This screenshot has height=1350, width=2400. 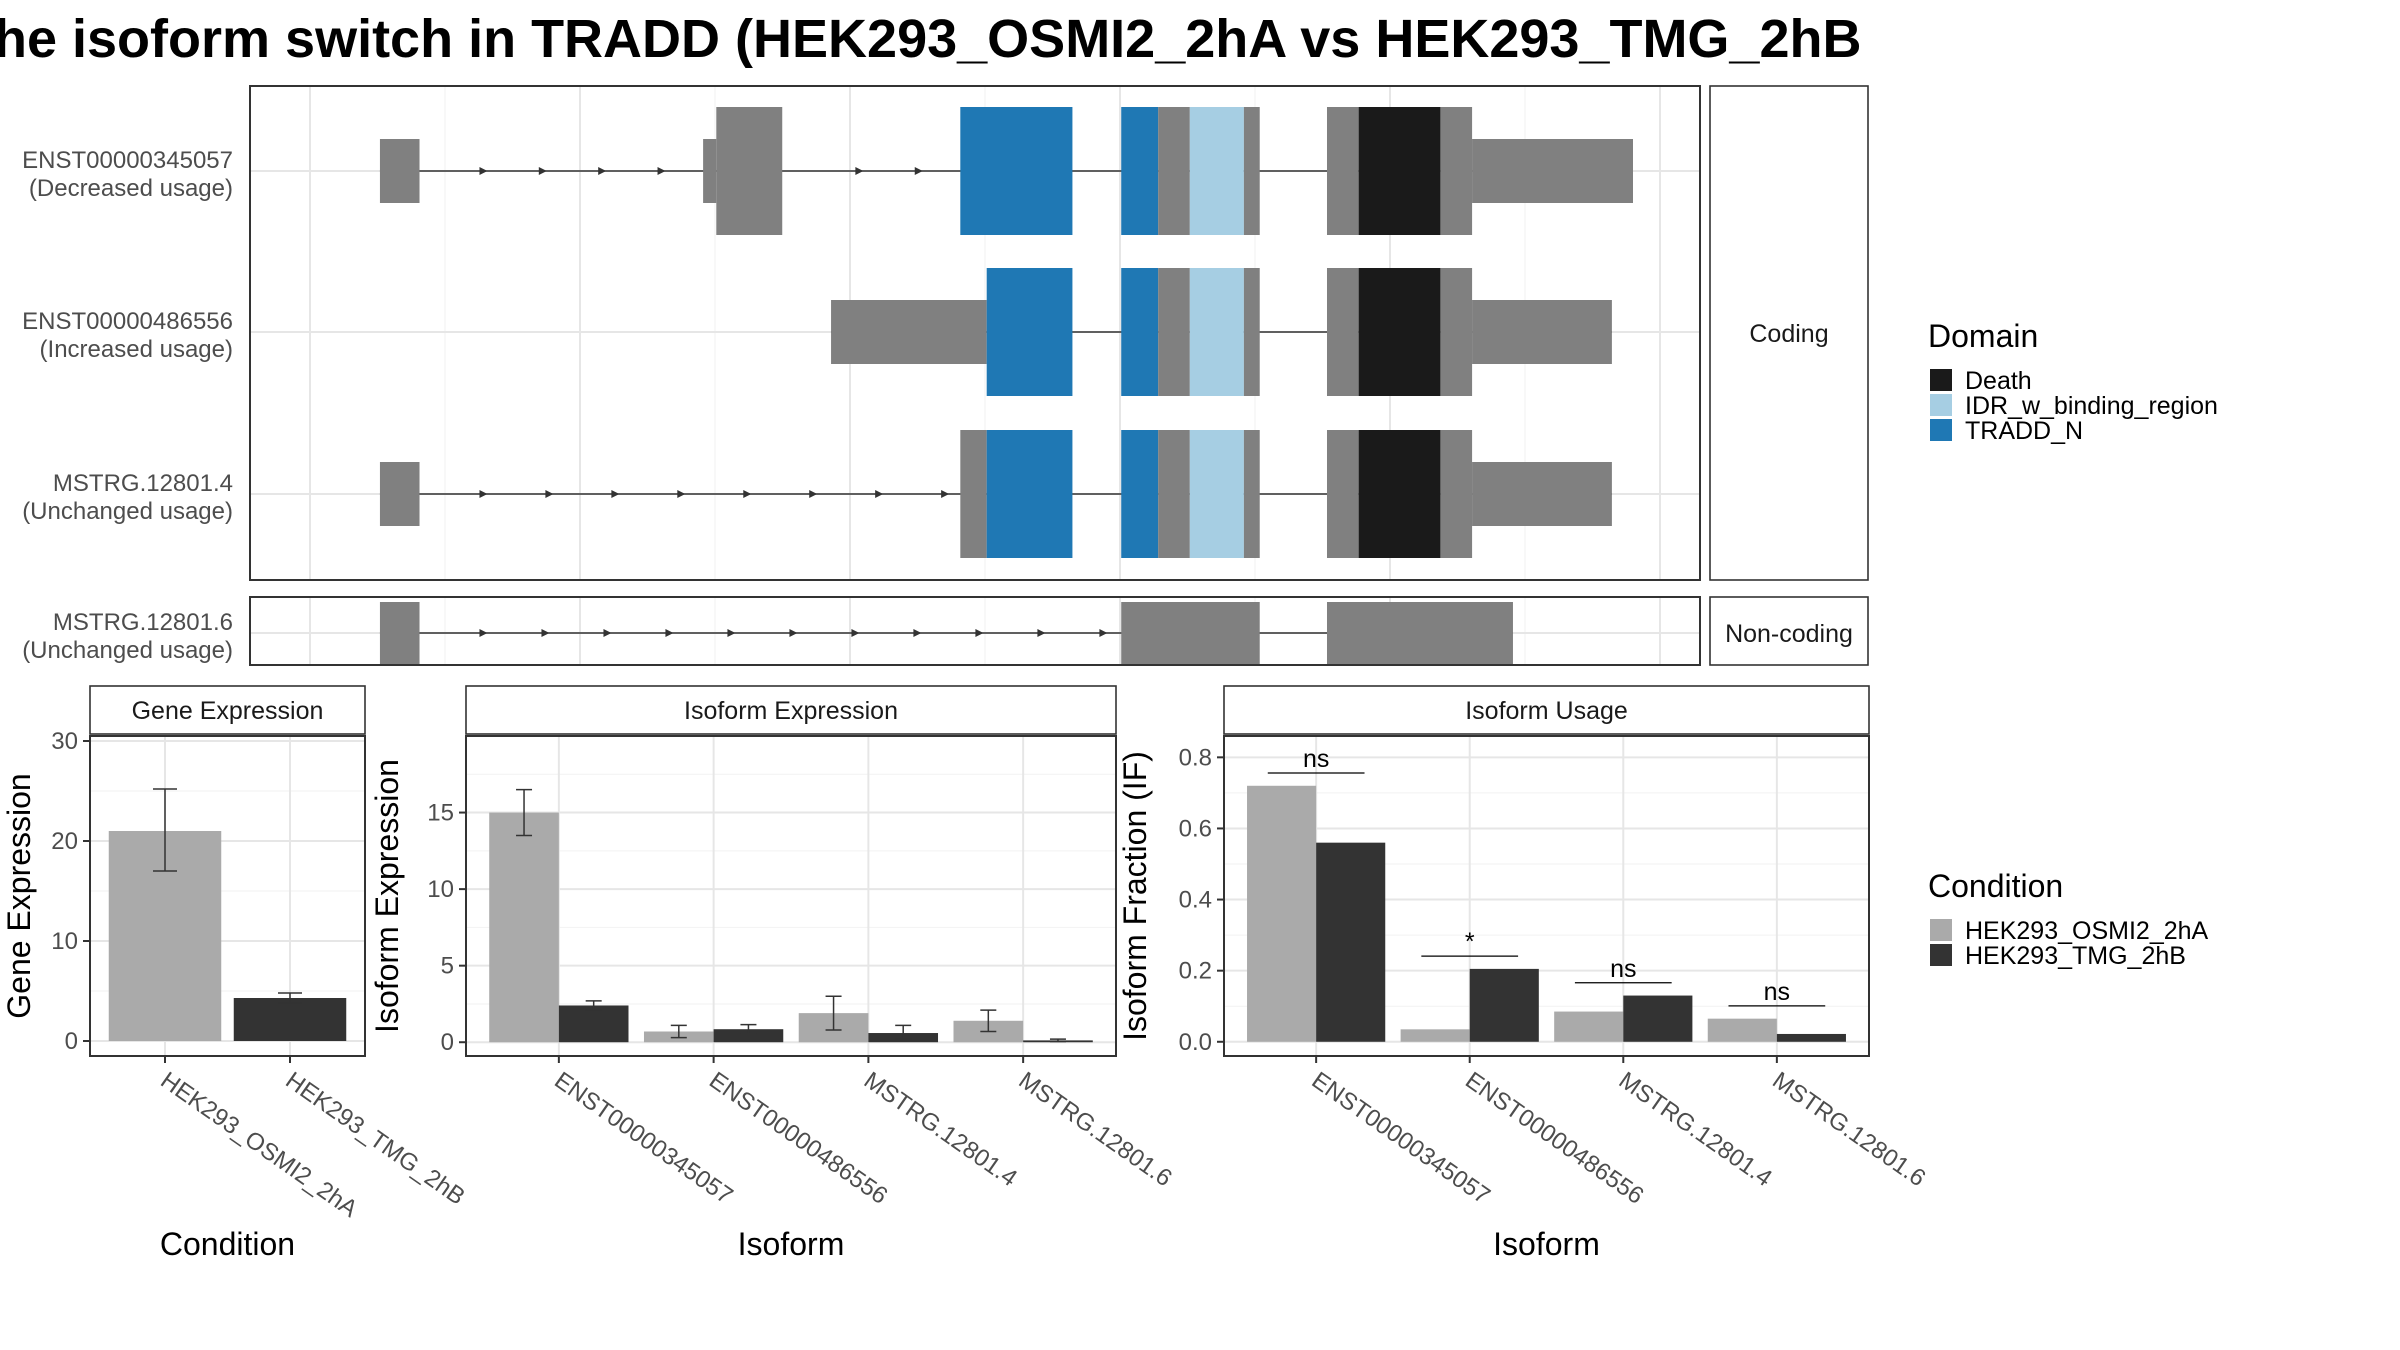 I want to click on coding-facet-strip, so click(x=1789, y=333).